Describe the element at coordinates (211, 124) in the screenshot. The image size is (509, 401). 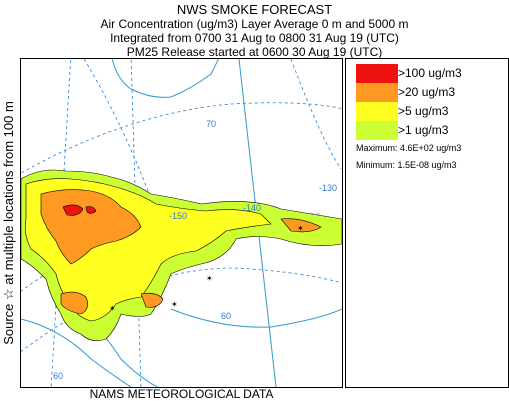
I see `lat-label-70: 70` at that location.